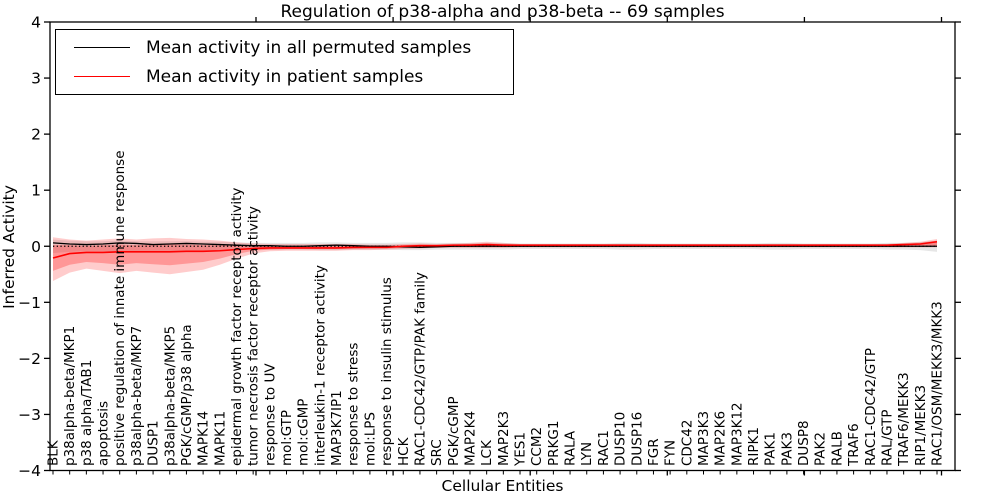 The image size is (1000, 500). What do you see at coordinates (704, 438) in the screenshot?
I see `x-tick-label: MAP3K3` at bounding box center [704, 438].